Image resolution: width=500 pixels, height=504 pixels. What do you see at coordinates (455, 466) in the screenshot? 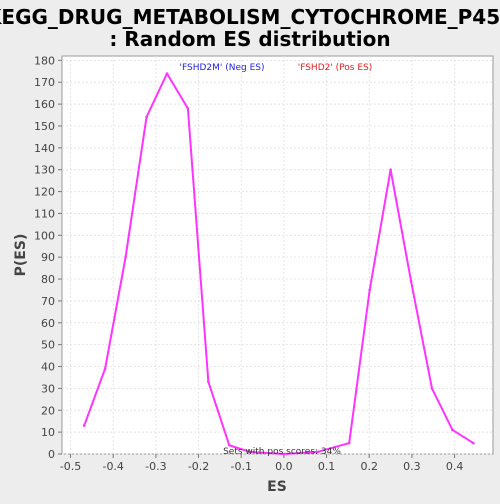
I see `x-tick-label: 0.4` at bounding box center [455, 466].